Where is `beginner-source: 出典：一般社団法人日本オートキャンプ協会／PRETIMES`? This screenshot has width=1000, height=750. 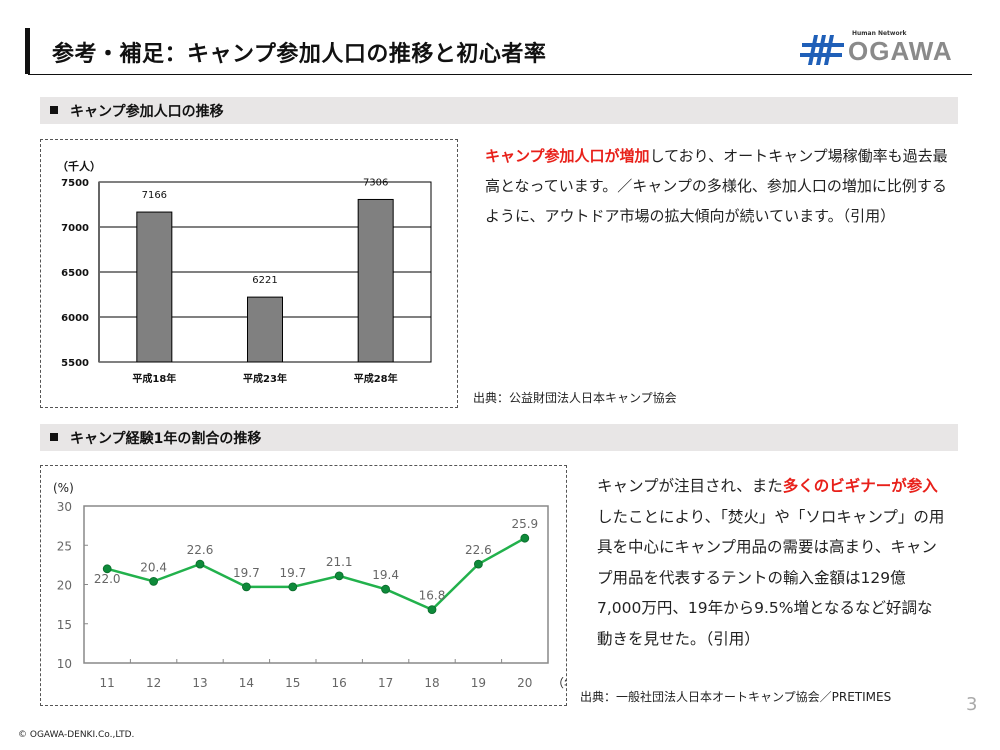
beginner-source: 出典：一般社団法人日本オートキャンプ協会／PRETIMES is located at coordinates (736, 697).